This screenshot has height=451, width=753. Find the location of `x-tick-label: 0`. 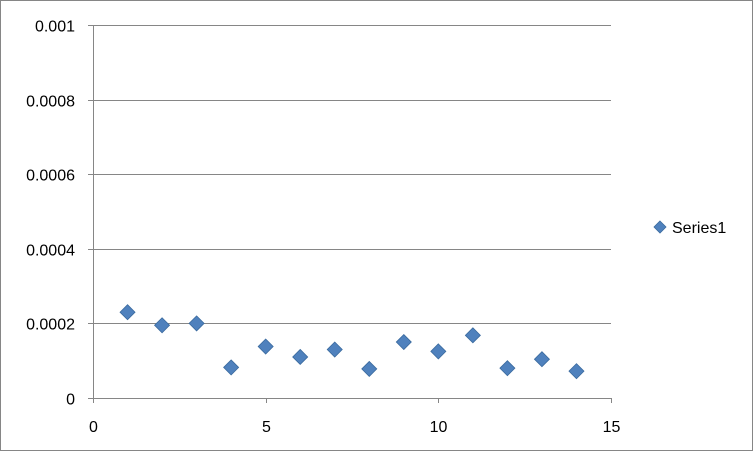

x-tick-label: 0 is located at coordinates (93, 427).